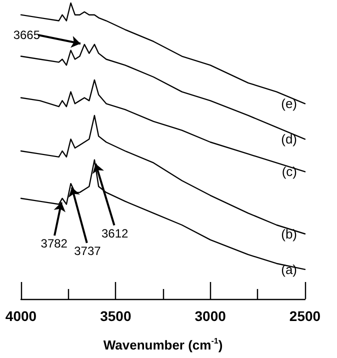 The width and height of the screenshot is (337, 358). What do you see at coordinates (116, 316) in the screenshot?
I see `x-tick-label: 3500` at bounding box center [116, 316].